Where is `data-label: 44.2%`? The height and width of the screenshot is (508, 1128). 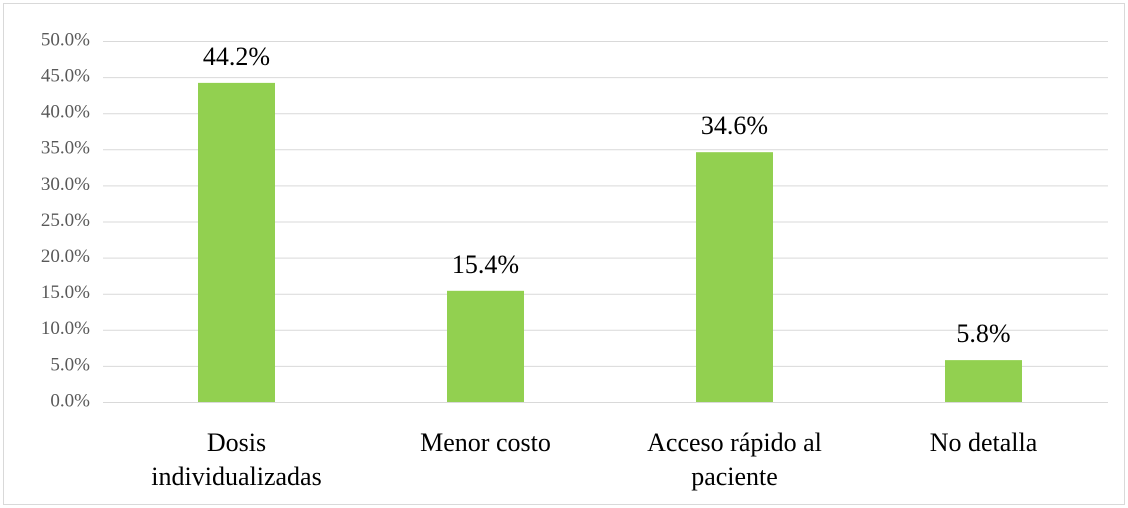 data-label: 44.2% is located at coordinates (236, 56).